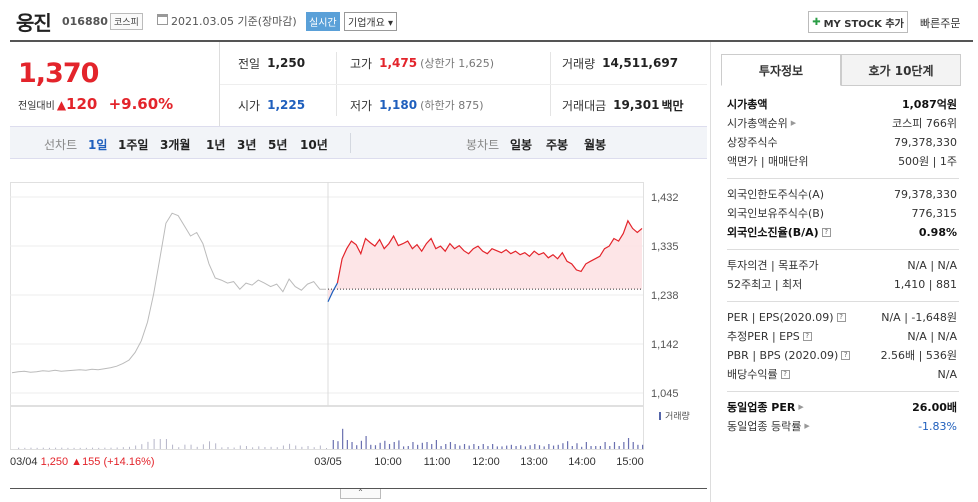 The height and width of the screenshot is (502, 978). I want to click on company-overview-dropdown: 기업개요 ▾, so click(370, 21).